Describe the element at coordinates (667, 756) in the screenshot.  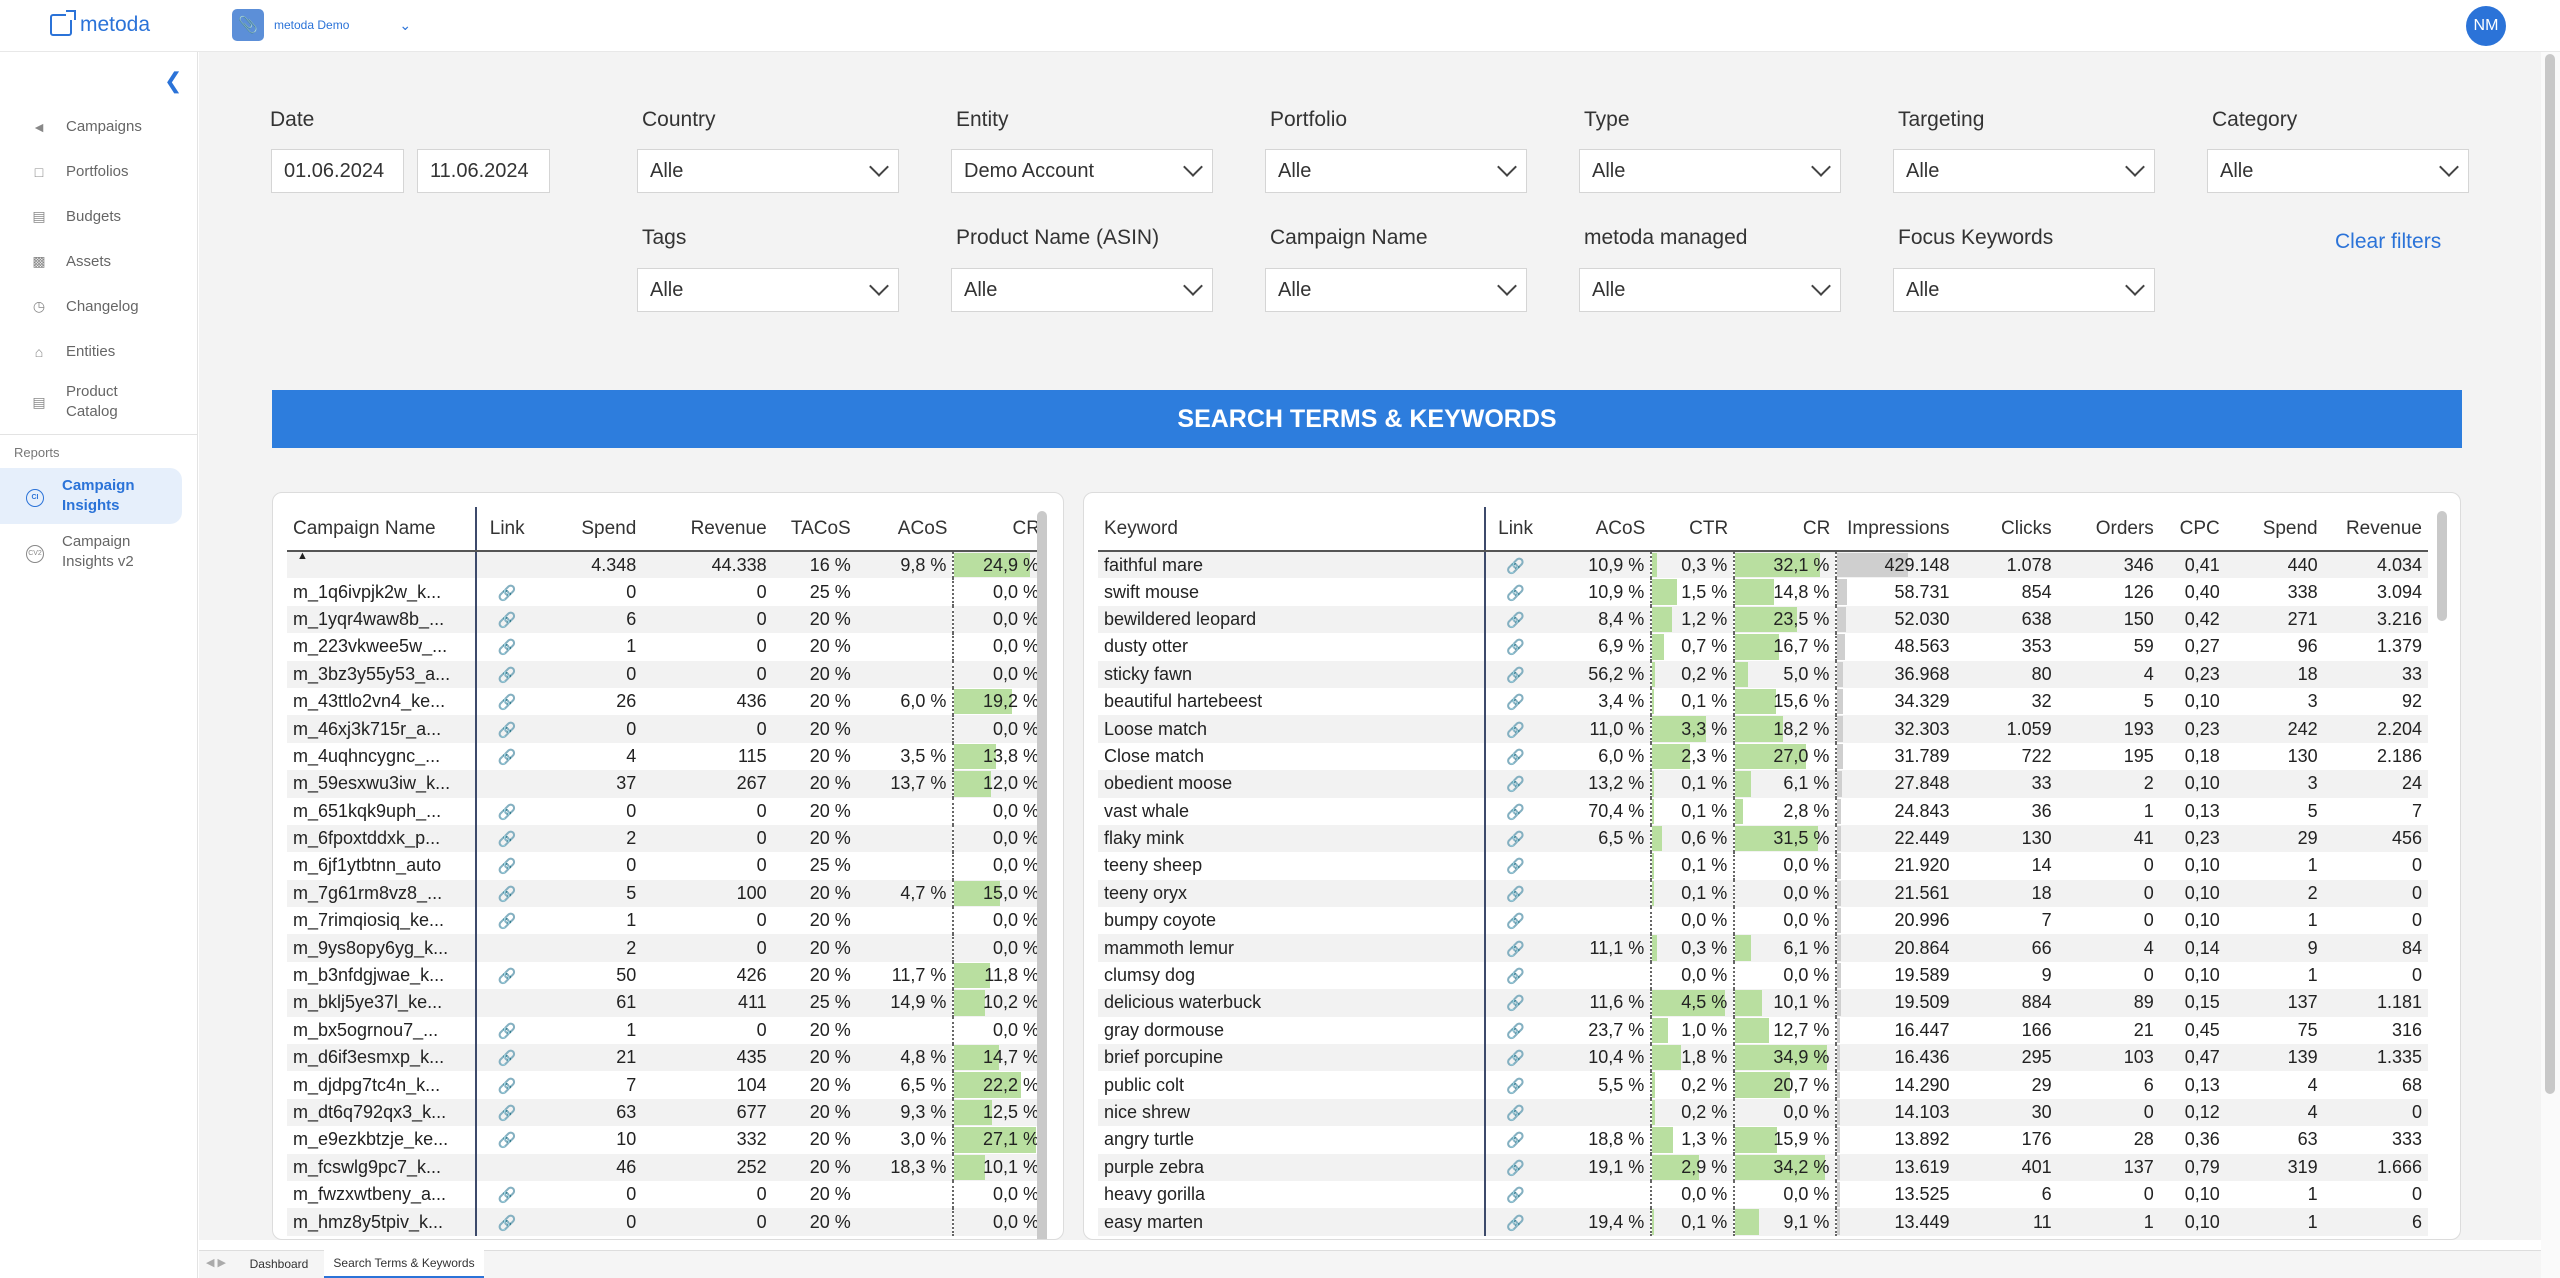
I see `table-row: m_4uqhncygnc_... 🔗 4 115 20 % 3,5 % 13,8 %` at that location.